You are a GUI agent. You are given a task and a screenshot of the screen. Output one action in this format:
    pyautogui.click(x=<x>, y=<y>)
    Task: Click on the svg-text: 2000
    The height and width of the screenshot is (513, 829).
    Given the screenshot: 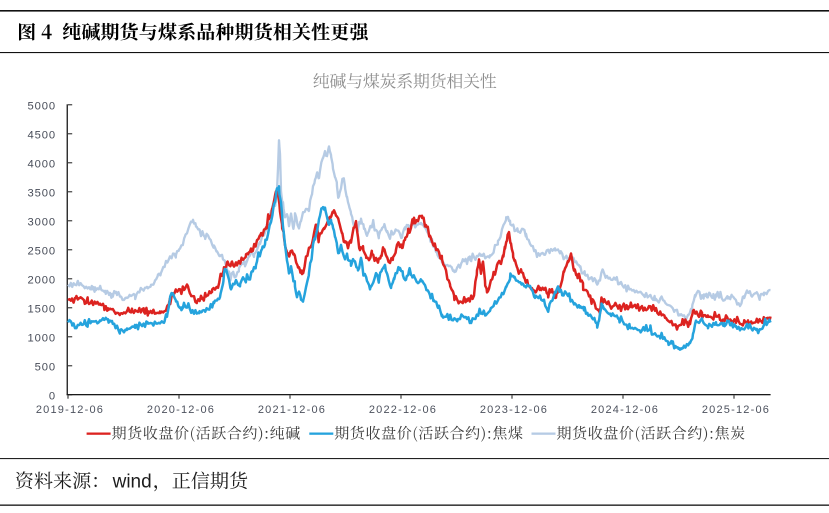 What is the action you would take?
    pyautogui.click(x=42, y=280)
    